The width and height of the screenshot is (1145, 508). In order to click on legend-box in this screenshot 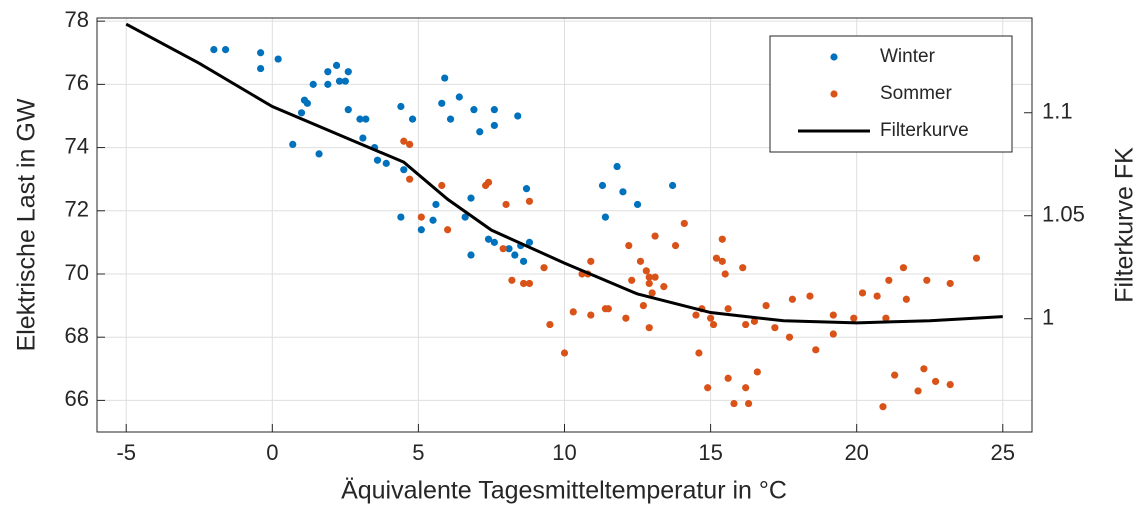, I will do `click(891, 94)`.